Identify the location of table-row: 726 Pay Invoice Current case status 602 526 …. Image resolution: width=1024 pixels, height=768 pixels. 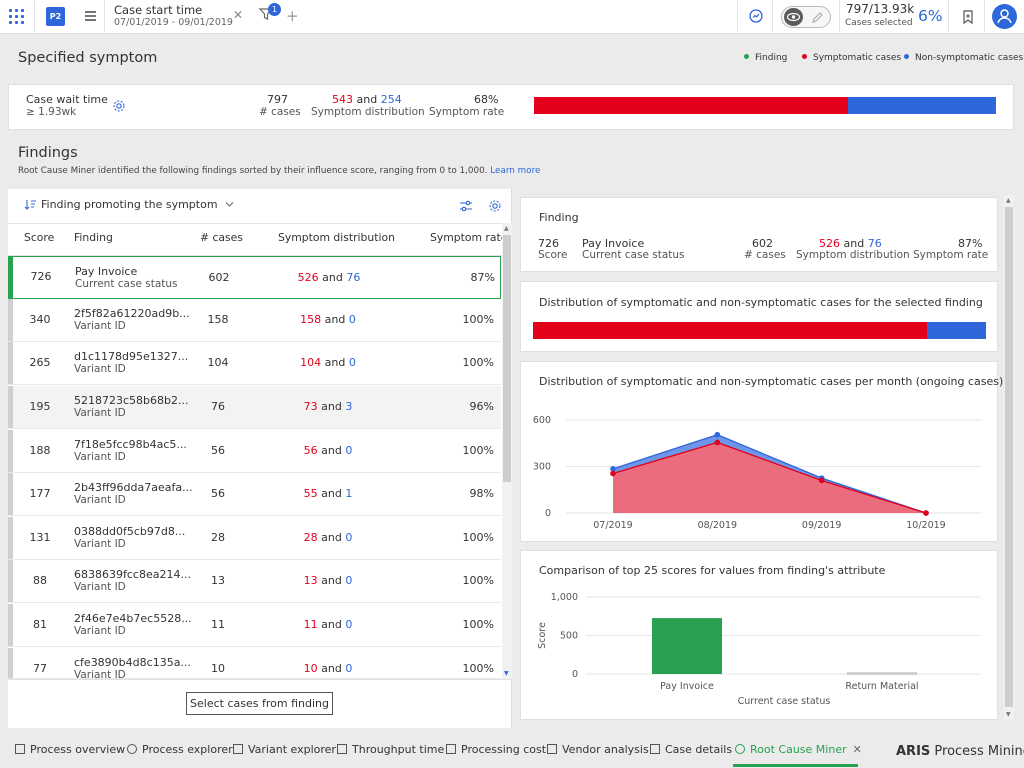
(254, 277).